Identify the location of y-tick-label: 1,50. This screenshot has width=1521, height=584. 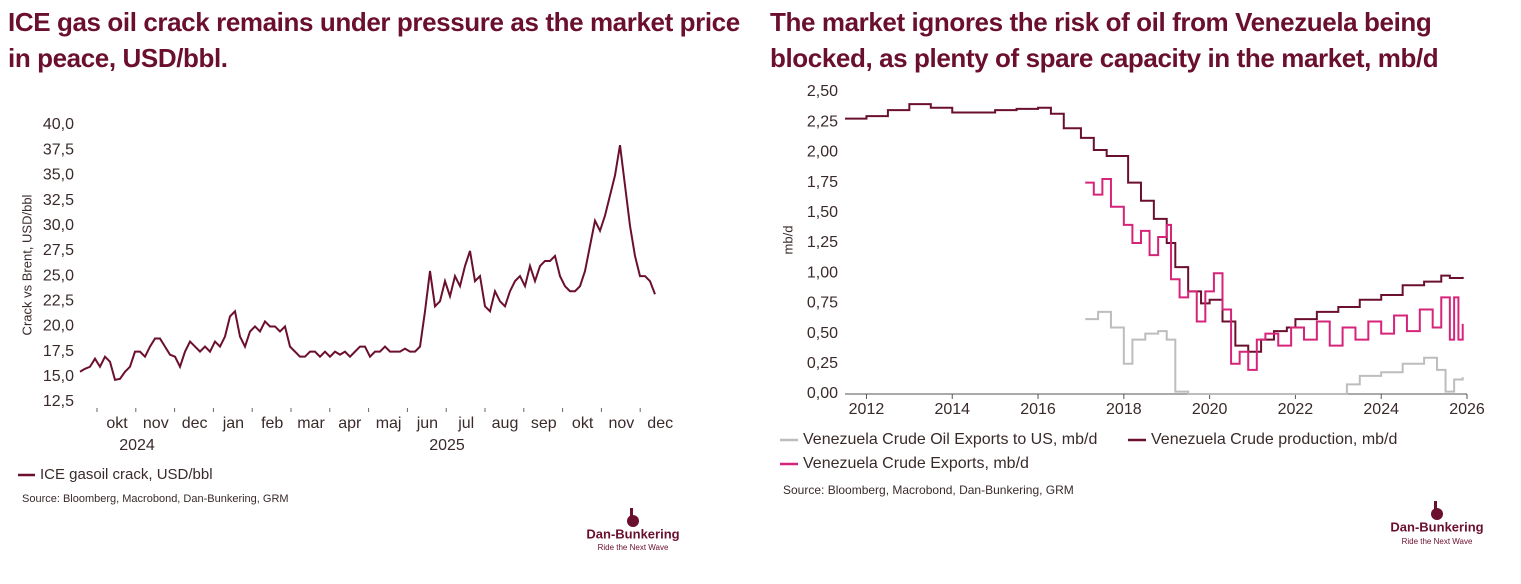
(822, 212).